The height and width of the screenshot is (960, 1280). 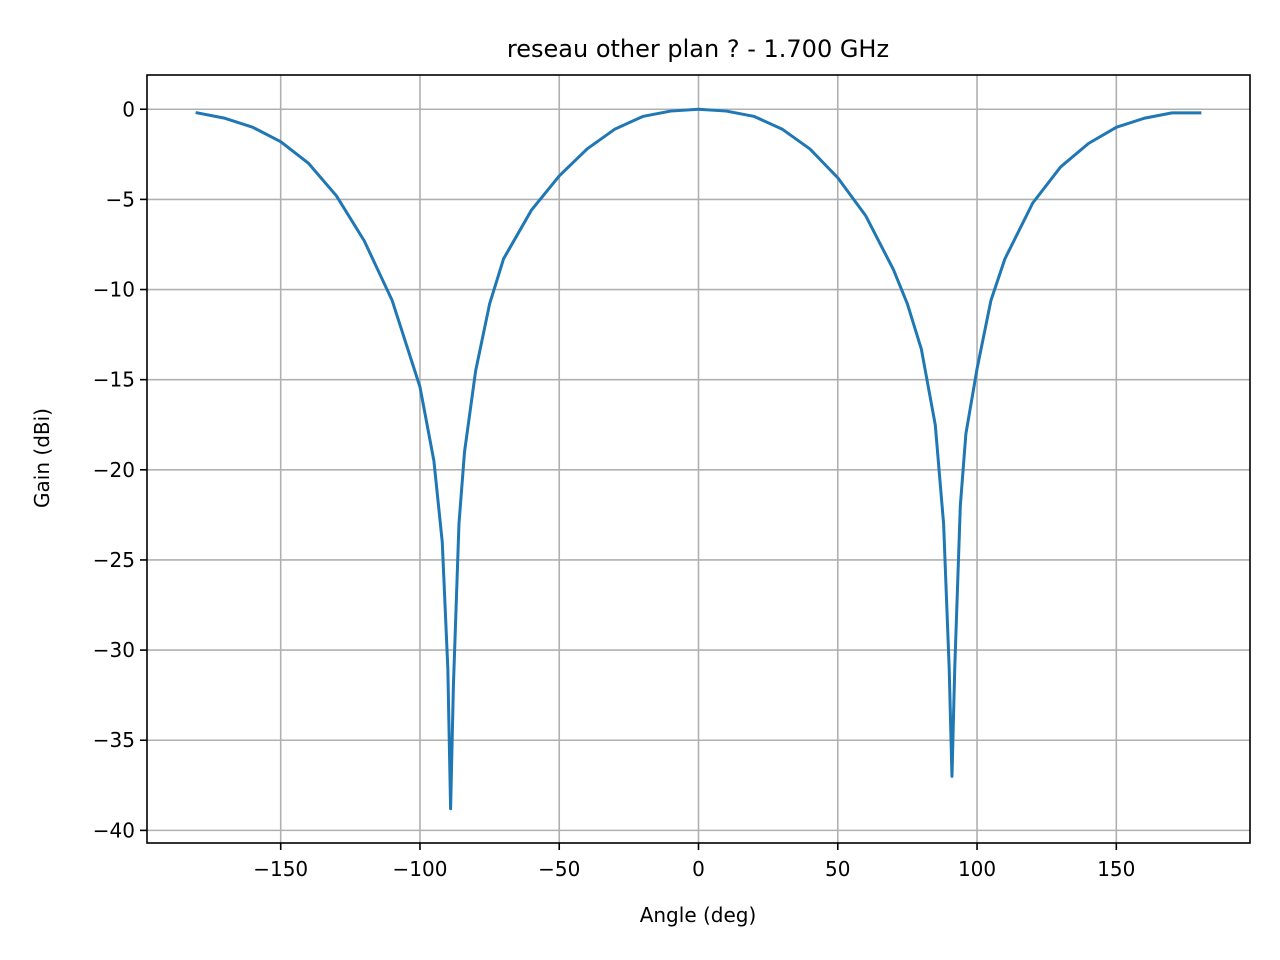 I want to click on y-tick-label: −35, so click(x=114, y=740).